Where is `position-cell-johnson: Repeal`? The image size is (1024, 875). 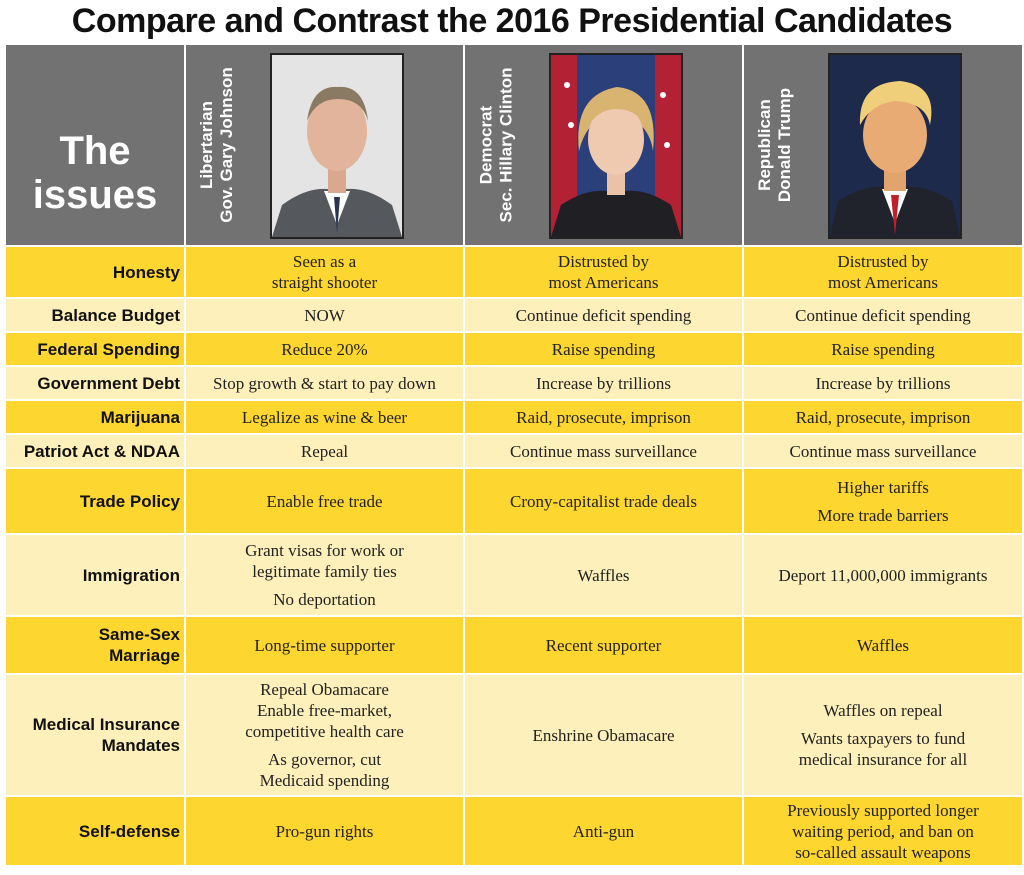 position-cell-johnson: Repeal is located at coordinates (324, 451).